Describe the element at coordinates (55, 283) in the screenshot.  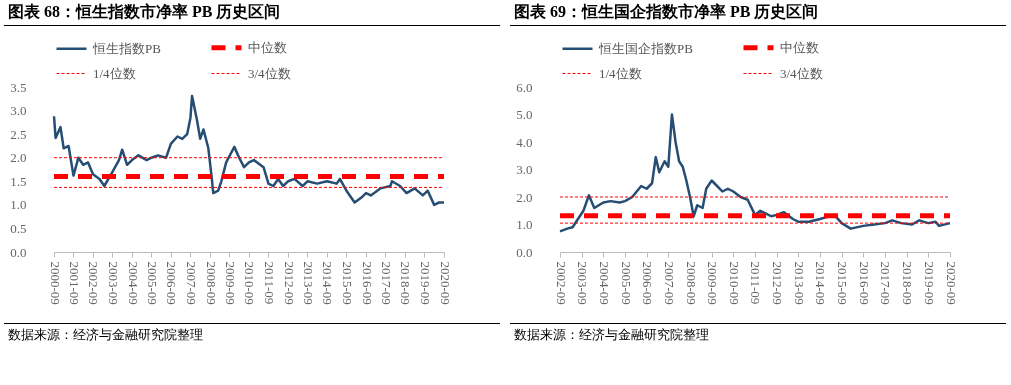
I see `x-tick-label: 2000-09` at that location.